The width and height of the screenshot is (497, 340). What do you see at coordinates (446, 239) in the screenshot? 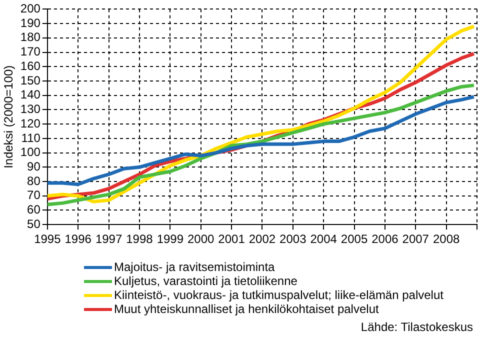
I see `x-tick-label: 2008` at bounding box center [446, 239].